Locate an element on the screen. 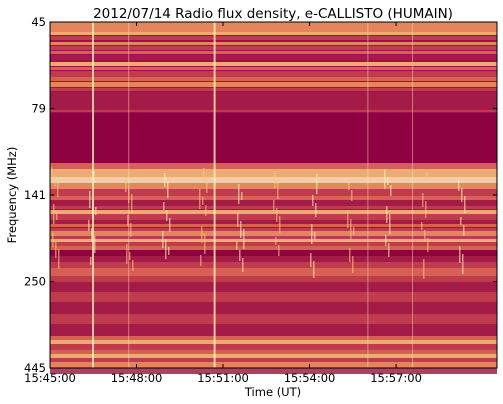 This screenshot has width=503, height=404. x-axis-label: Time (UT) is located at coordinates (272, 392).